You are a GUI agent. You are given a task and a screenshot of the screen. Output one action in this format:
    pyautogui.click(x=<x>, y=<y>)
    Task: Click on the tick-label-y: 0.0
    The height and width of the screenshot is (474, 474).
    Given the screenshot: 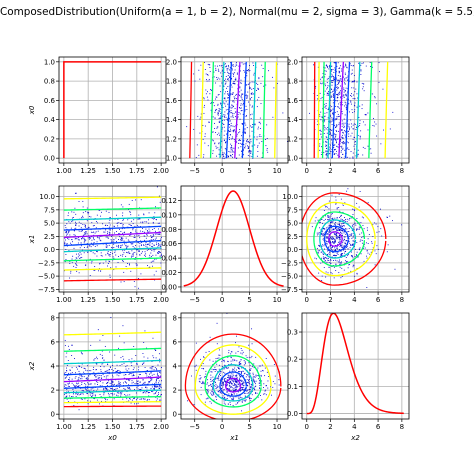 What is the action you would take?
    pyautogui.click(x=49, y=250)
    